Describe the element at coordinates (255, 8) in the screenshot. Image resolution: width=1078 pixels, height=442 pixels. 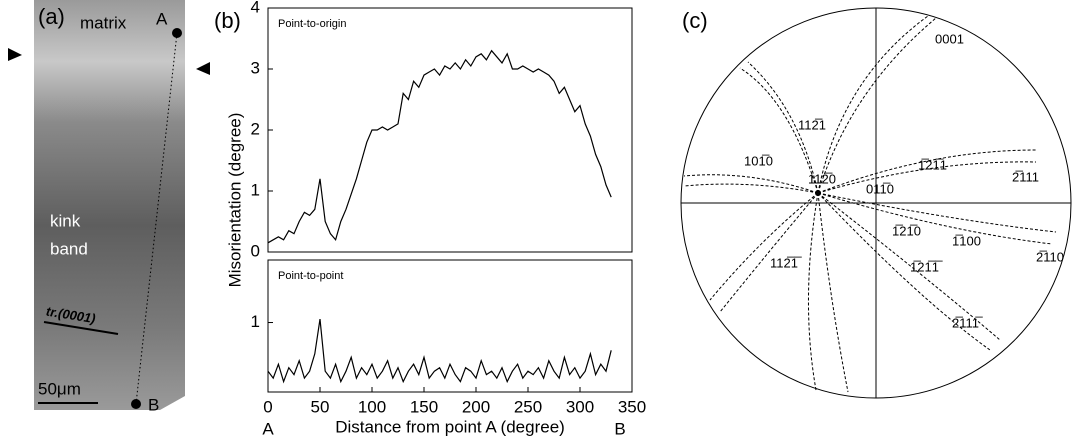
I see `y-tick-label: 4` at that location.